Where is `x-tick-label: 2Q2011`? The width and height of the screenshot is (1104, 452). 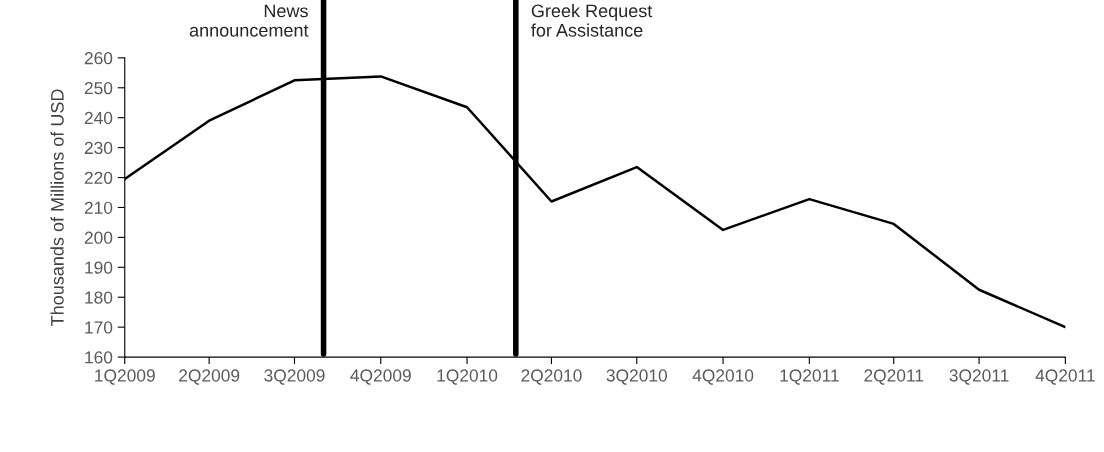 x-tick-label: 2Q2011 is located at coordinates (894, 377).